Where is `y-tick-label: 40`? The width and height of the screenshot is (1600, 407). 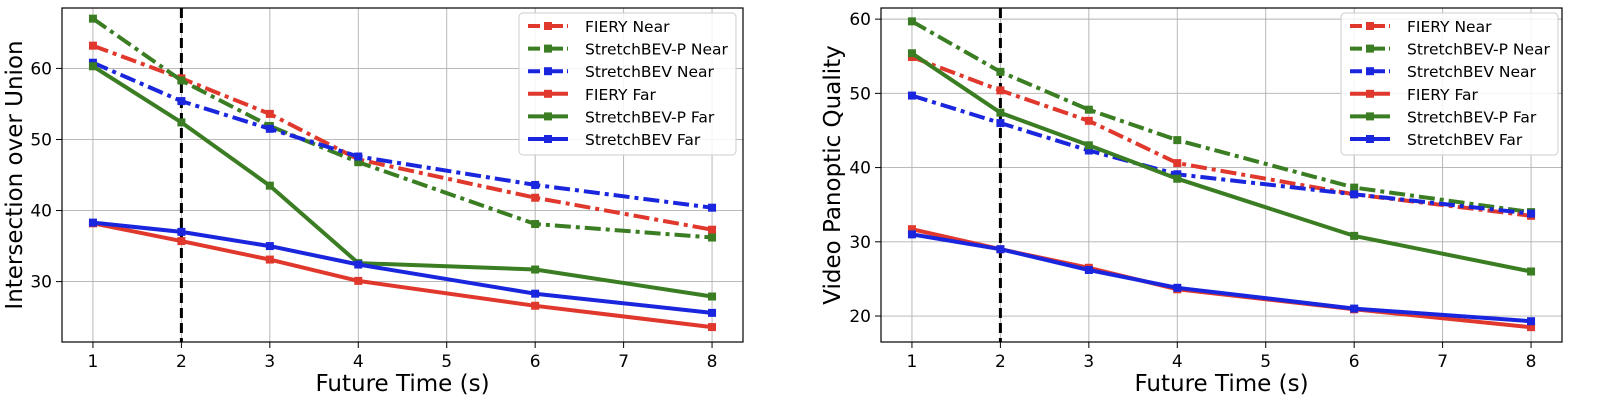 y-tick-label: 40 is located at coordinates (41, 212).